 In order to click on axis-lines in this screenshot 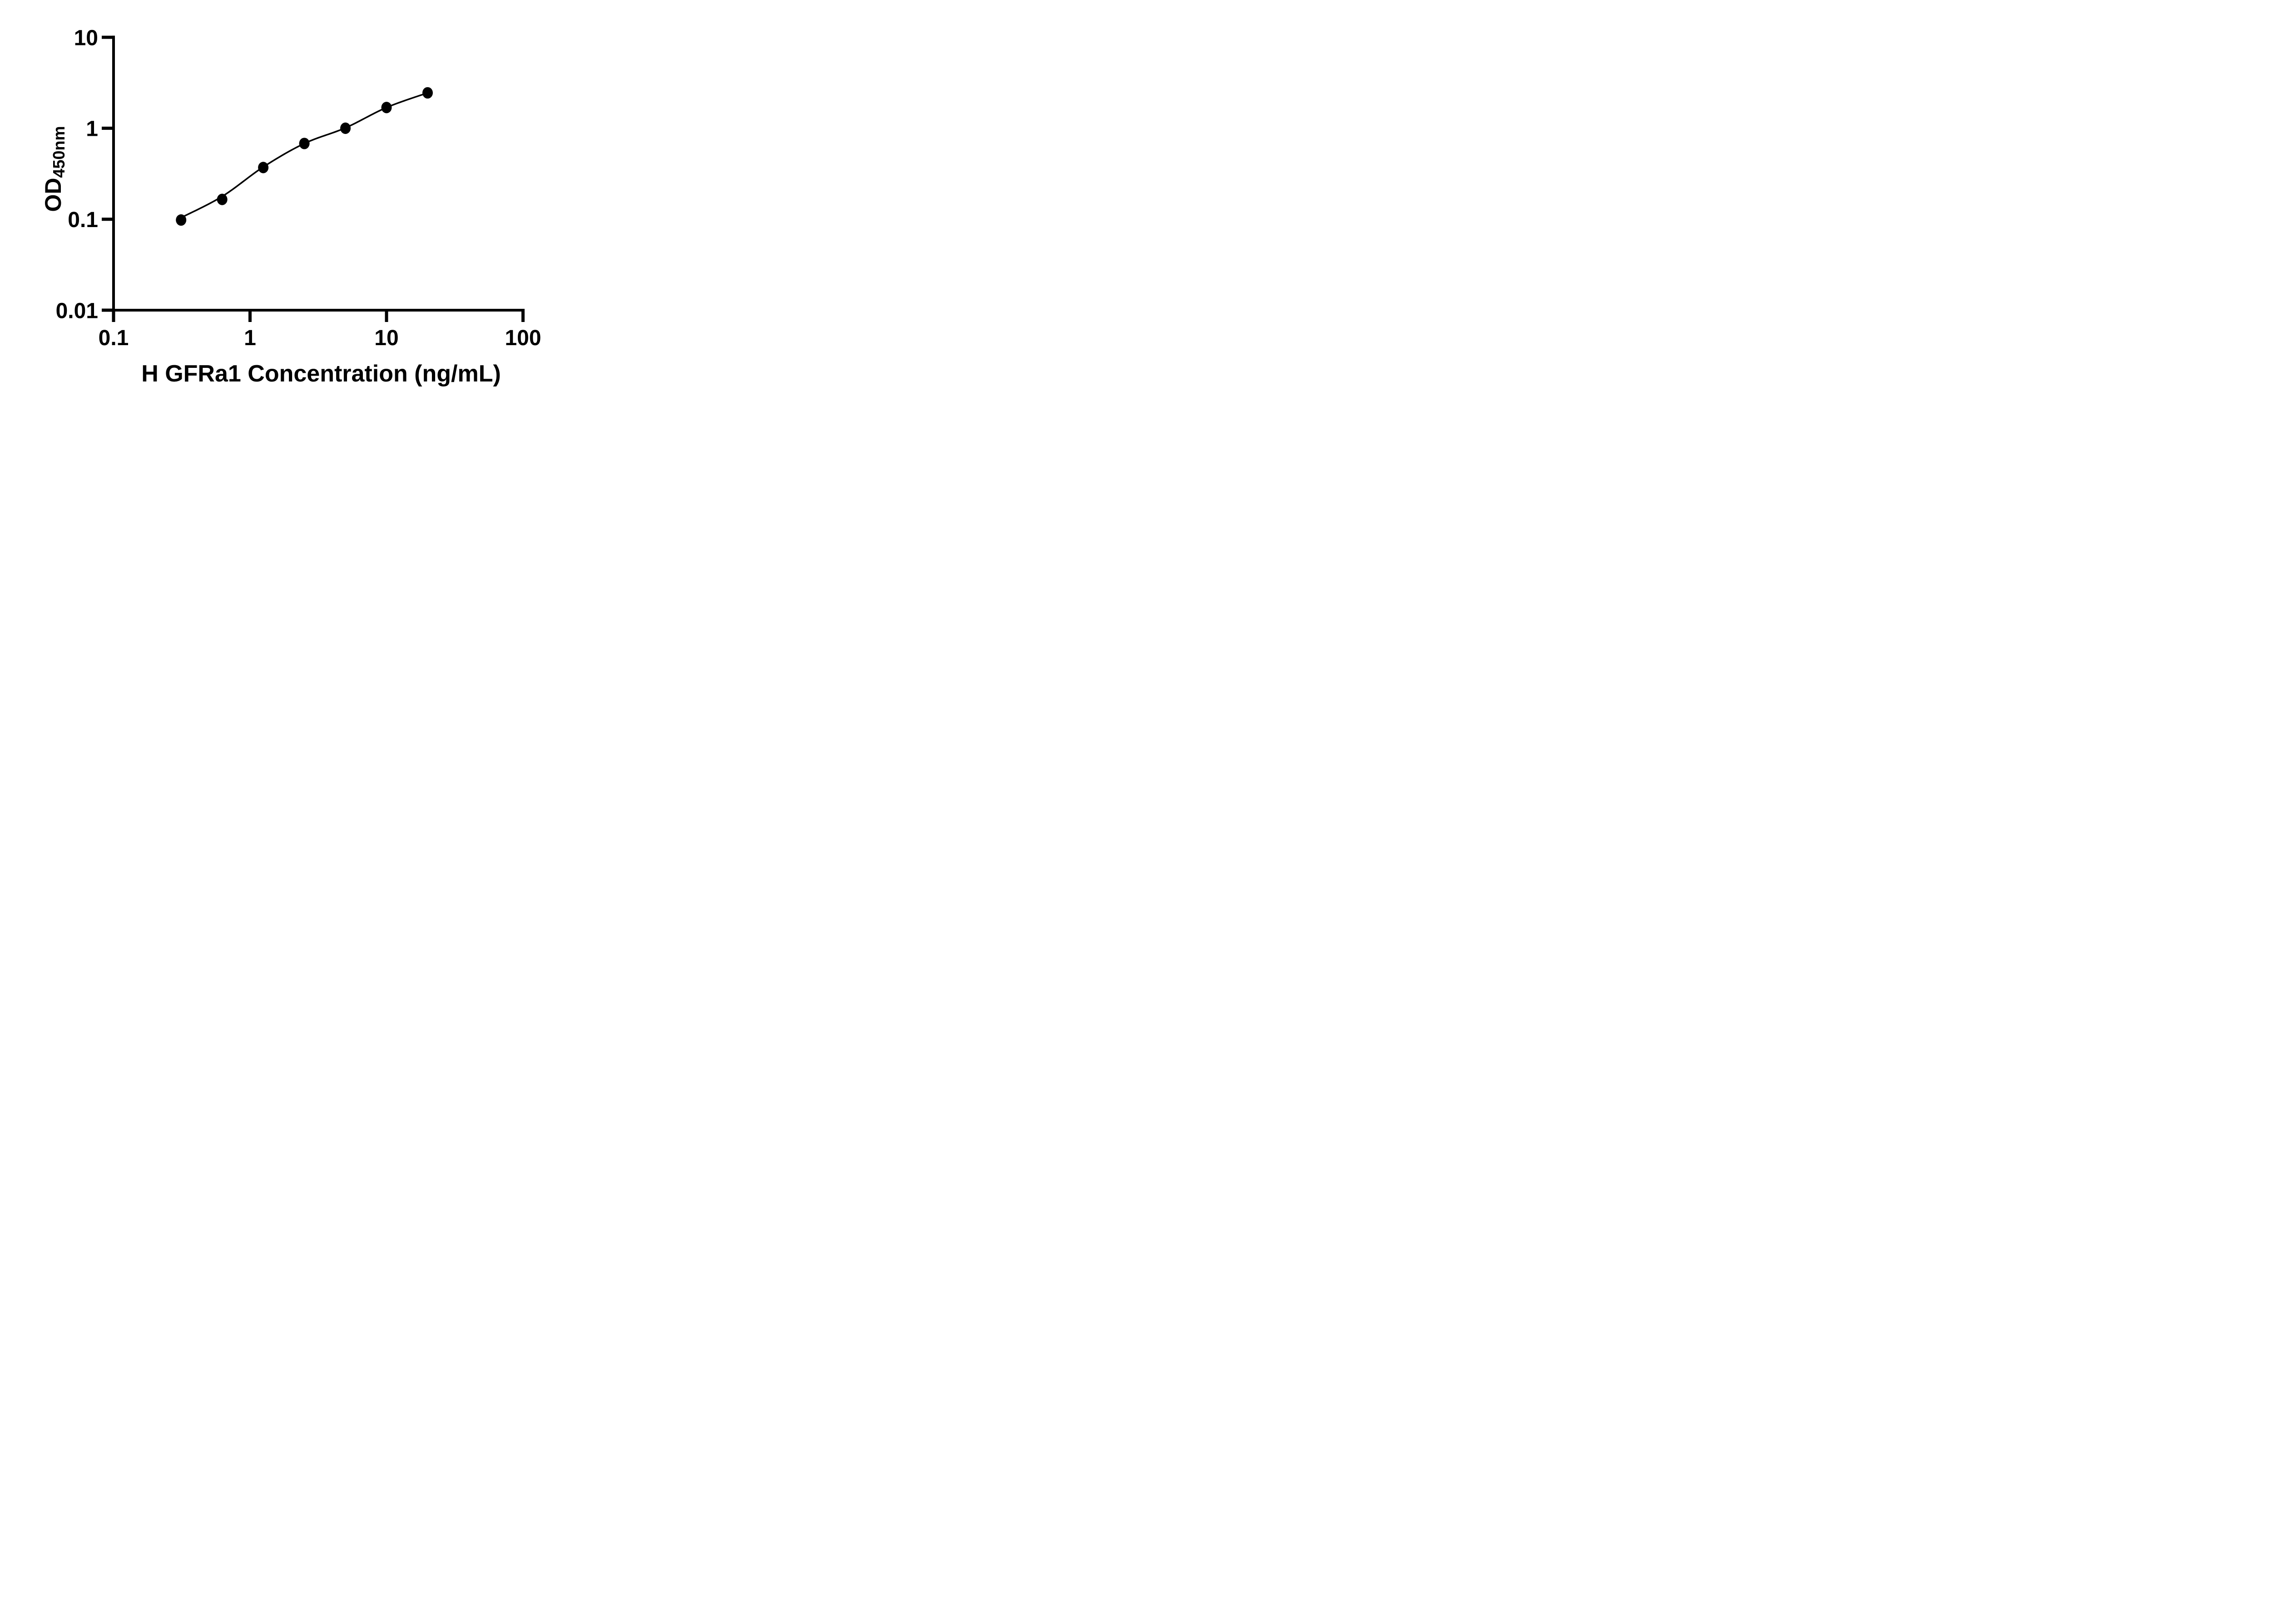, I will do `click(318, 173)`.